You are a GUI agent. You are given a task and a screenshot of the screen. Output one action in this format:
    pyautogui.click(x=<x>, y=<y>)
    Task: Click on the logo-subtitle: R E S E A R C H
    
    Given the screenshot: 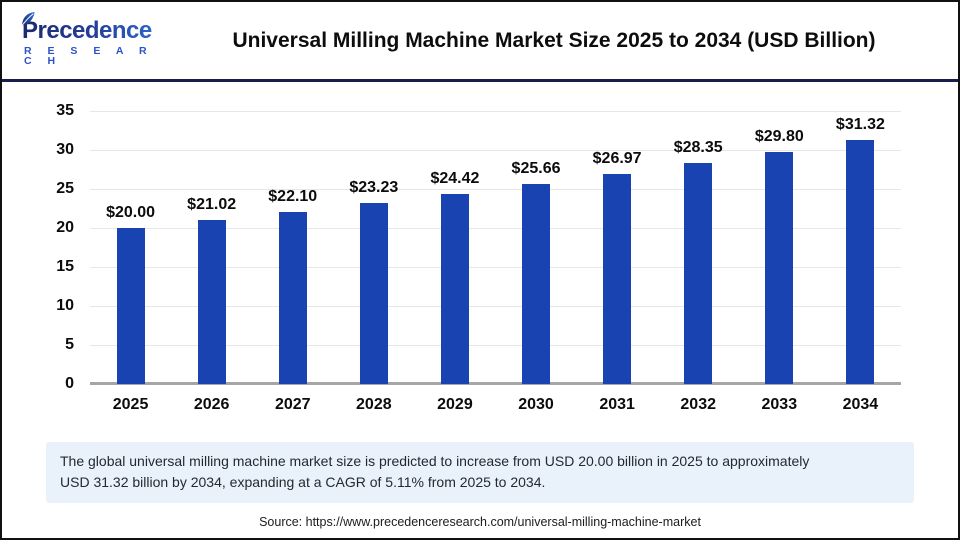 What is the action you would take?
    pyautogui.click(x=89, y=55)
    